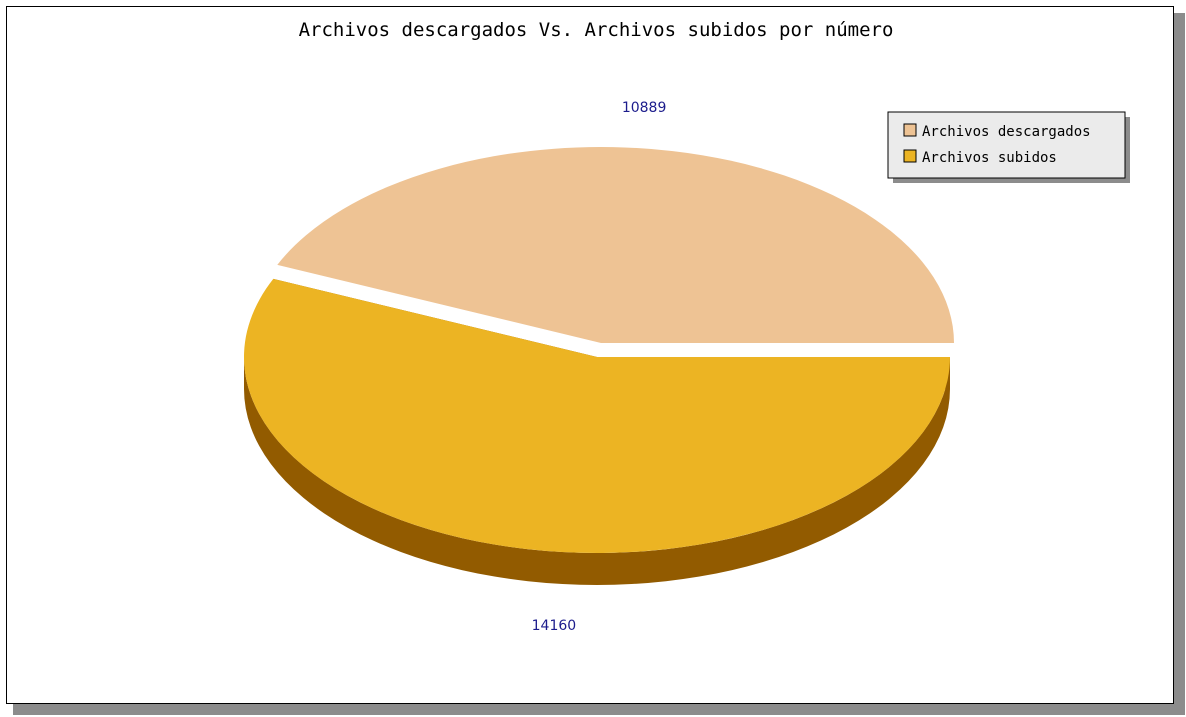 The height and width of the screenshot is (717, 1186). Describe the element at coordinates (1006, 132) in the screenshot. I see `legend-label-archivos-descargados: Archivos descargados` at that location.